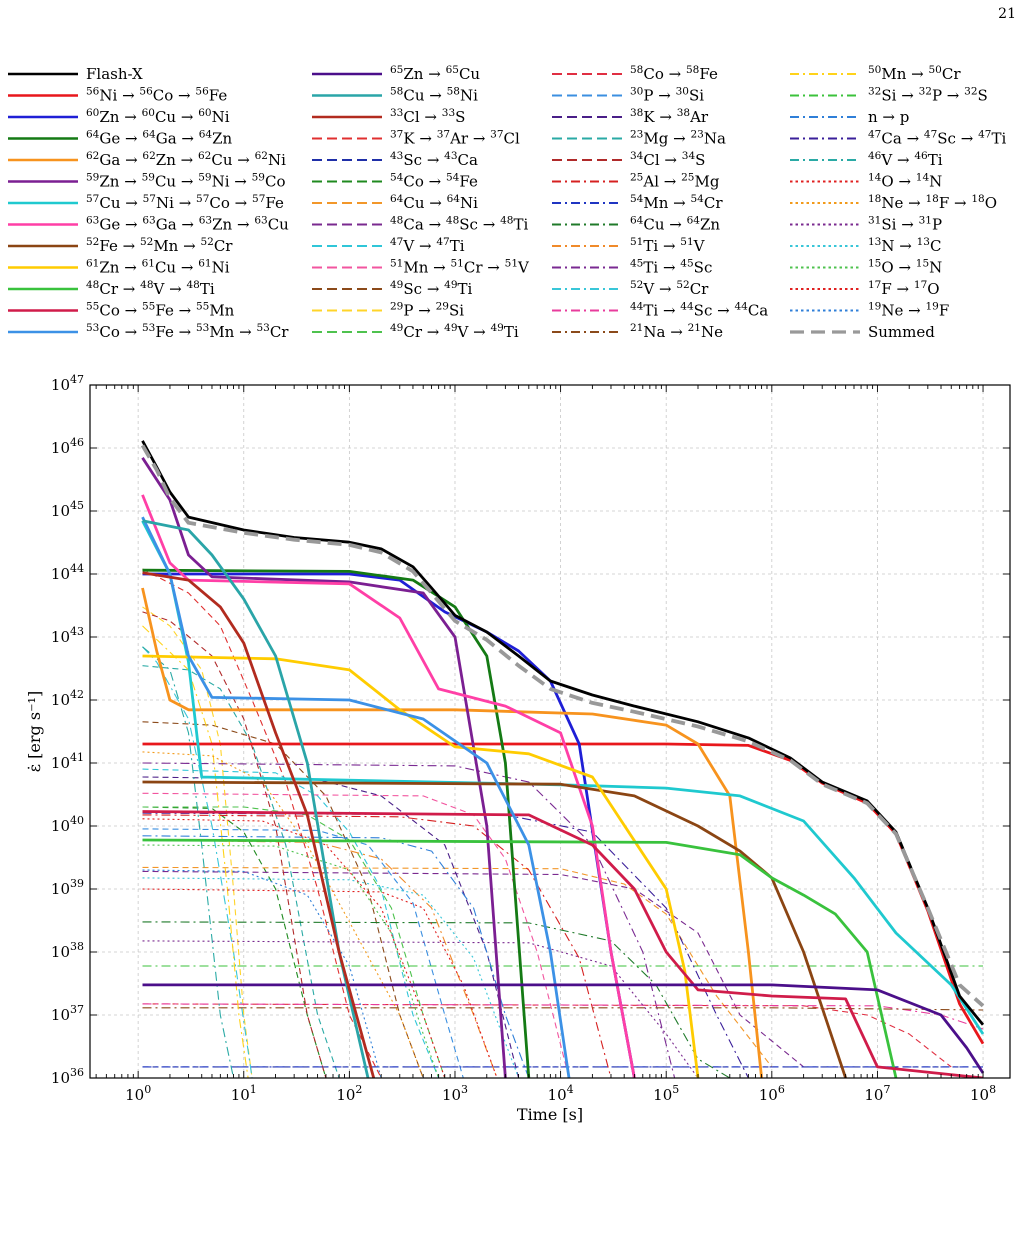 This screenshot has width=1028, height=1246. I want to click on series-line: 64Cu→64Zn, so click(436, 999).